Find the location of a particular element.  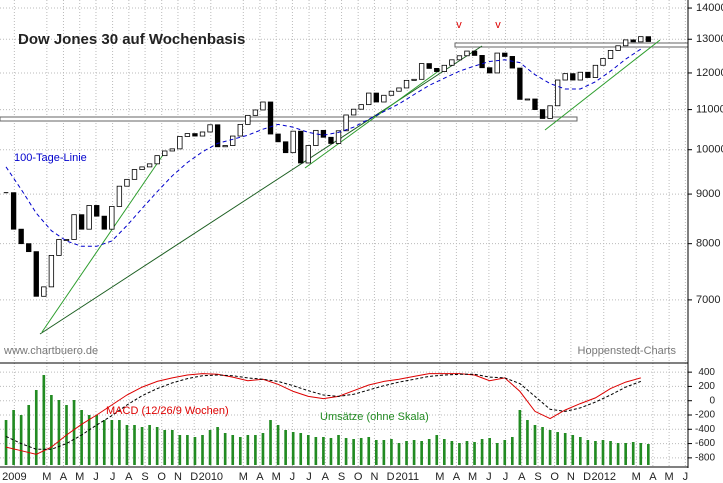

credit-label: Hoppenstedt-Charts is located at coordinates (627, 351).